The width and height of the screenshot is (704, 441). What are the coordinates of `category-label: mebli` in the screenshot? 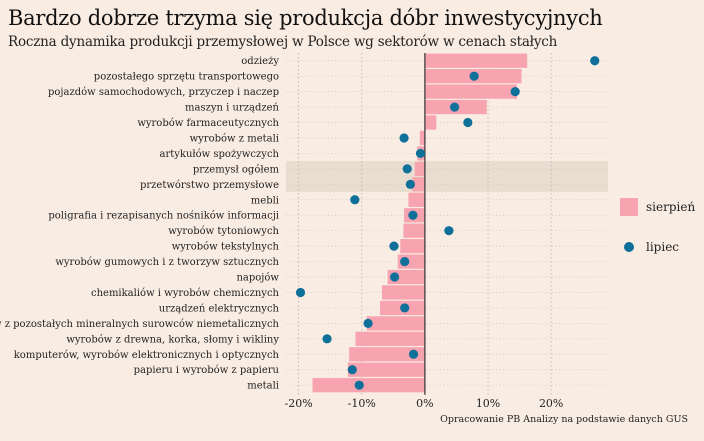 It's located at (265, 200).